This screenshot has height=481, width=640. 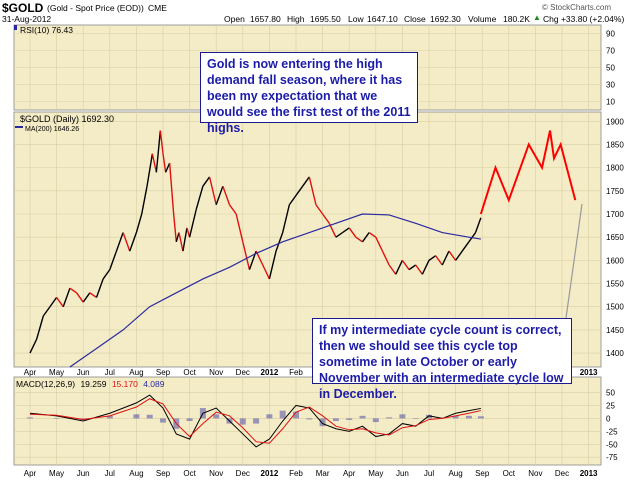 I want to click on macd-label: MACD(12,26,9) 19.259 15.170 4.089, so click(x=90, y=384).